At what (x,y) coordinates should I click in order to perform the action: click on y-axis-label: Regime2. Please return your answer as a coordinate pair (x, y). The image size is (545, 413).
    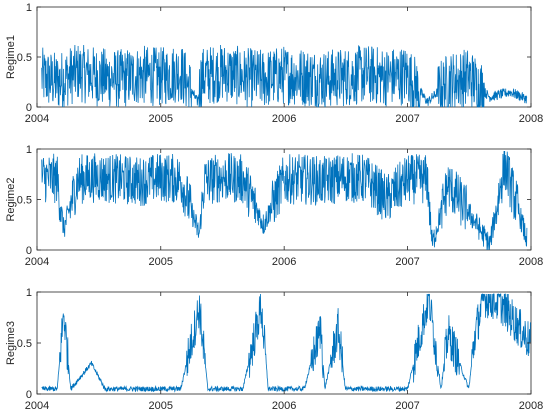
    Looking at the image, I should click on (11, 199).